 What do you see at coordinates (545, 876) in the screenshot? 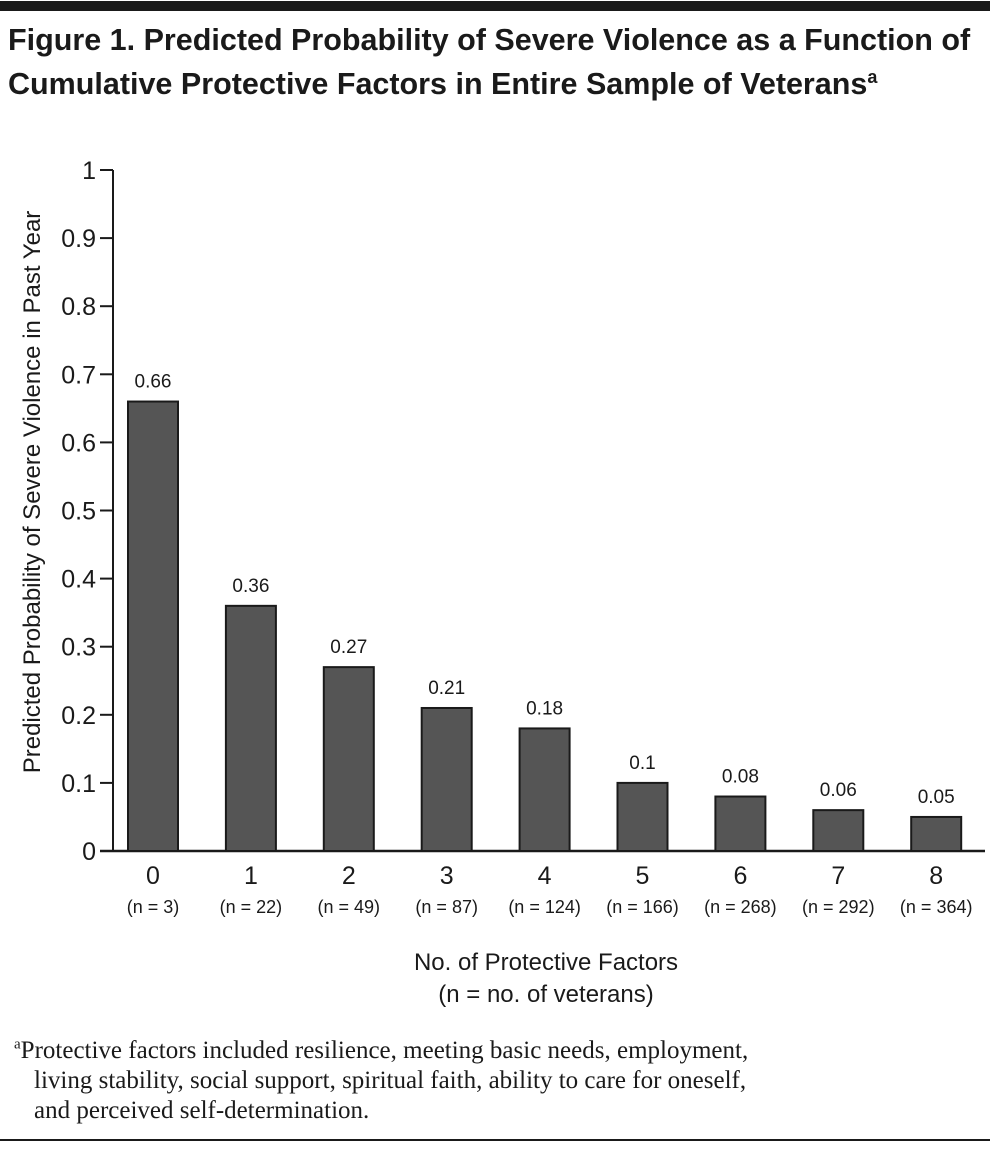
I see `x-tick-label: 4` at bounding box center [545, 876].